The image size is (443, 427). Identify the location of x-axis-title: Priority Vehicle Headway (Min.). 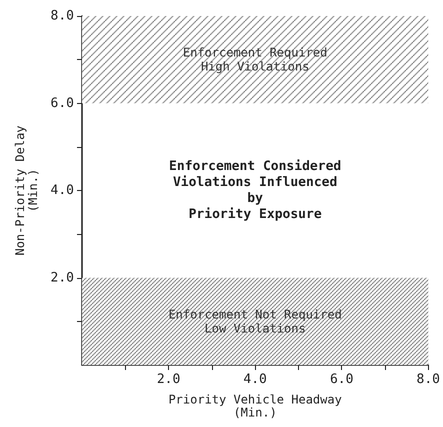
(255, 406).